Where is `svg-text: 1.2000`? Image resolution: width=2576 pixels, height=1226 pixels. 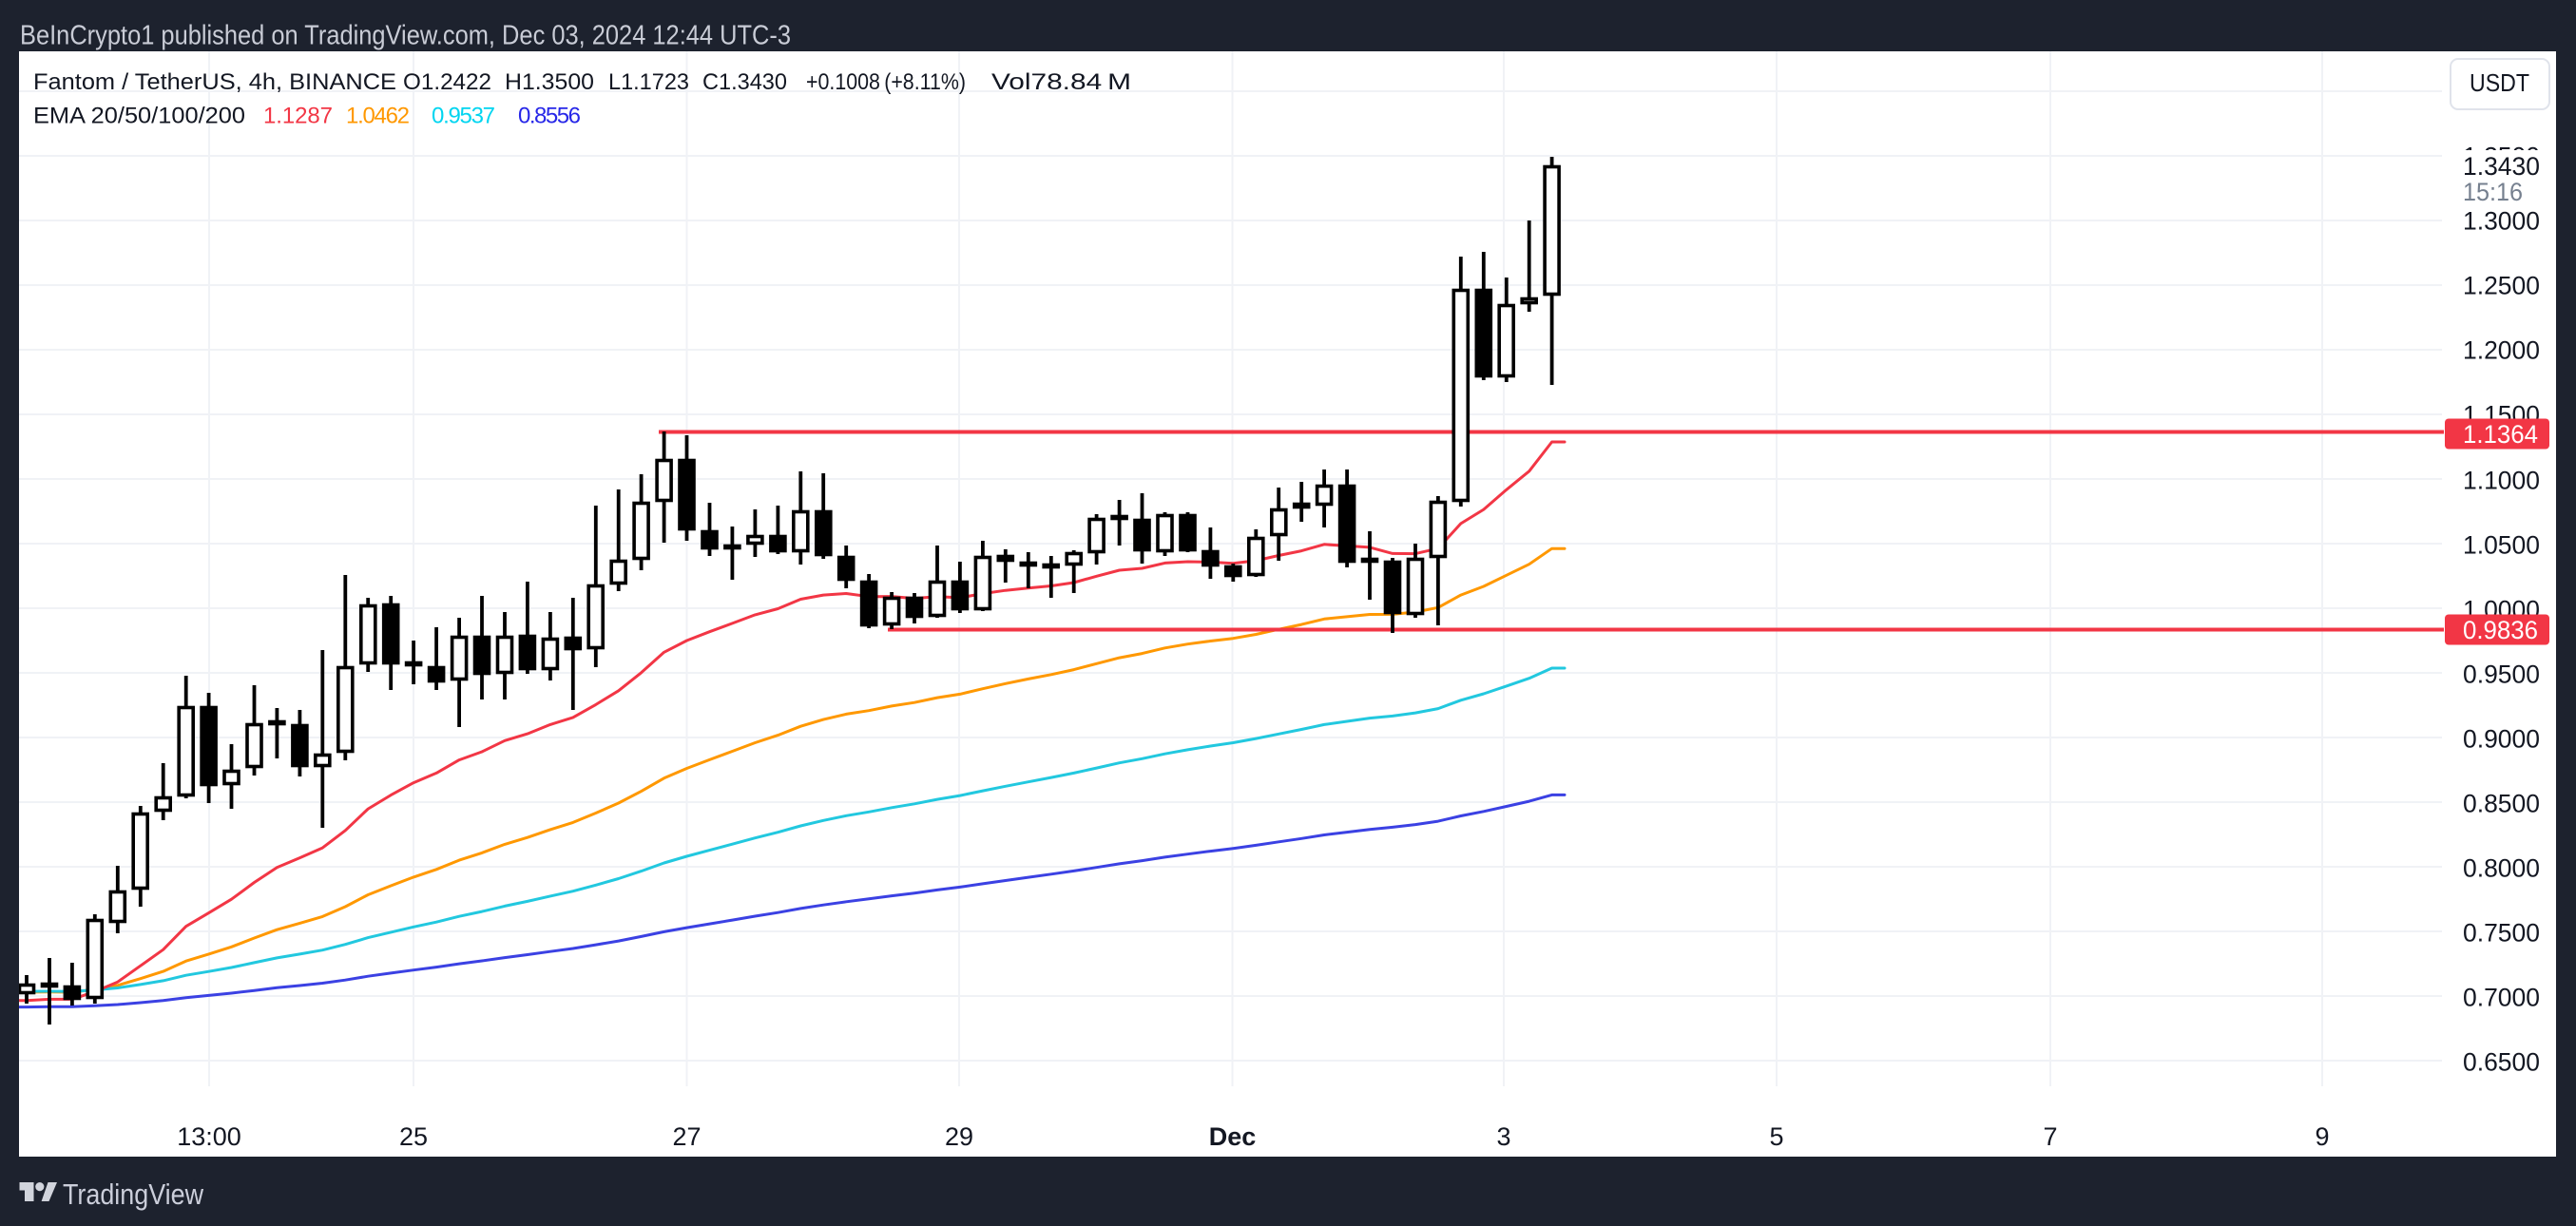 svg-text: 1.2000 is located at coordinates (2501, 350).